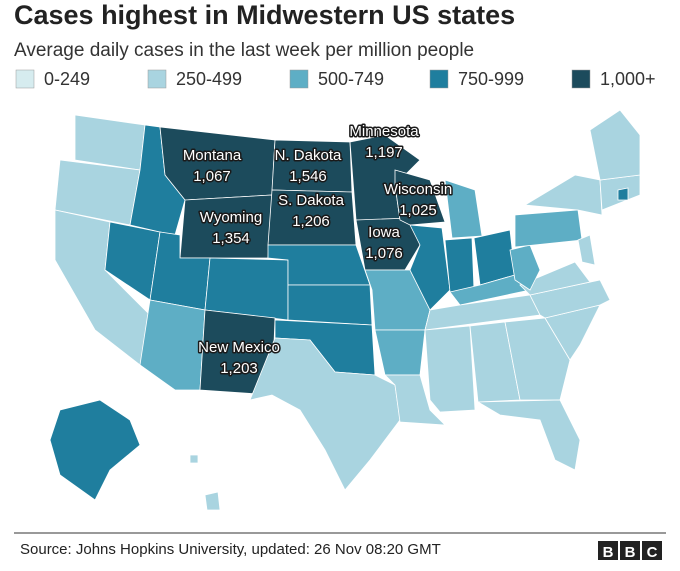 The width and height of the screenshot is (680, 571). Describe the element at coordinates (384, 152) in the screenshot. I see `state-value: 1,197` at that location.